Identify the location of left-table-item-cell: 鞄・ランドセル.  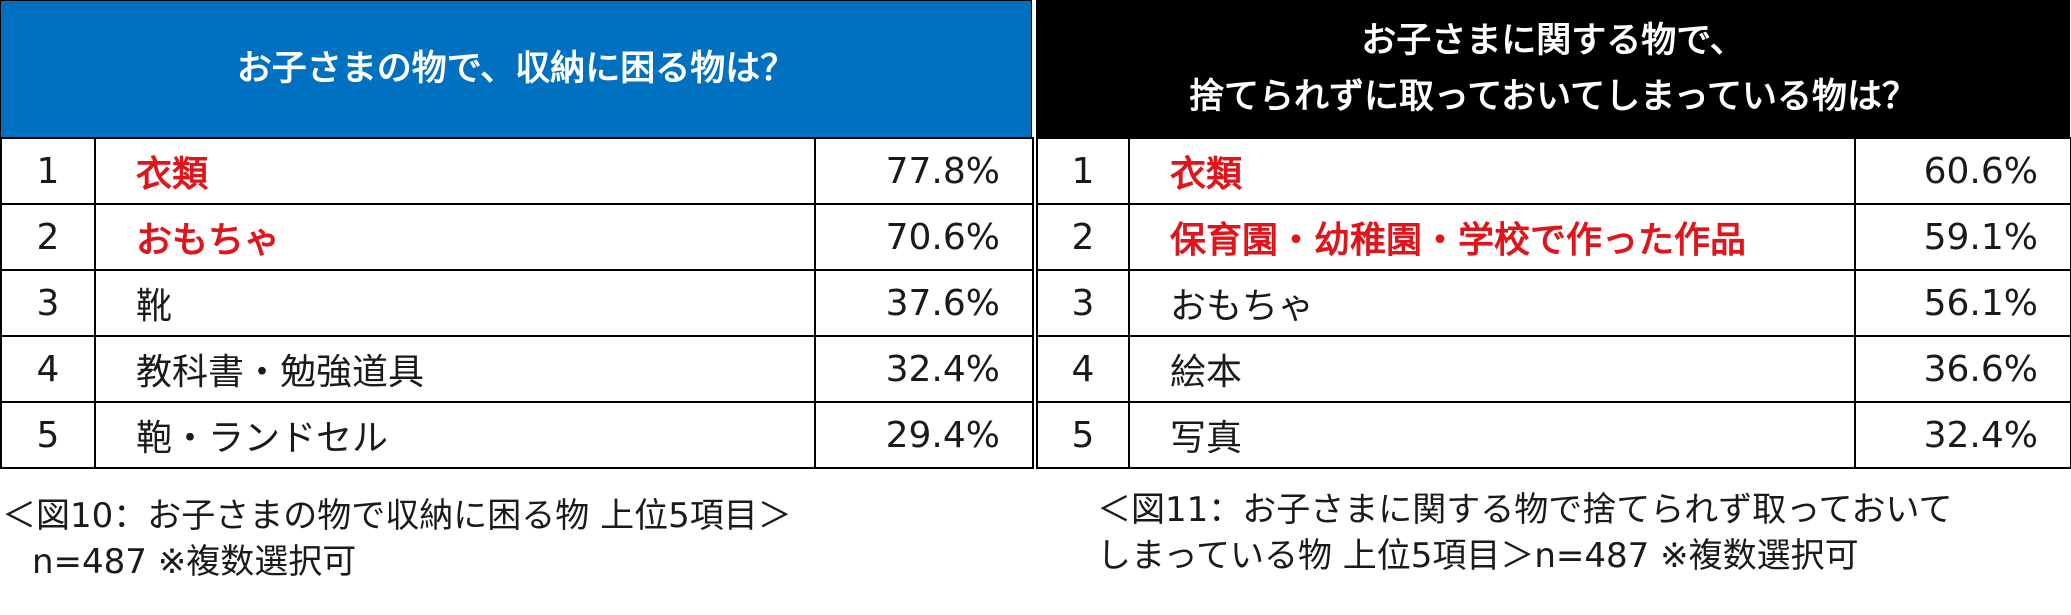
(455, 435).